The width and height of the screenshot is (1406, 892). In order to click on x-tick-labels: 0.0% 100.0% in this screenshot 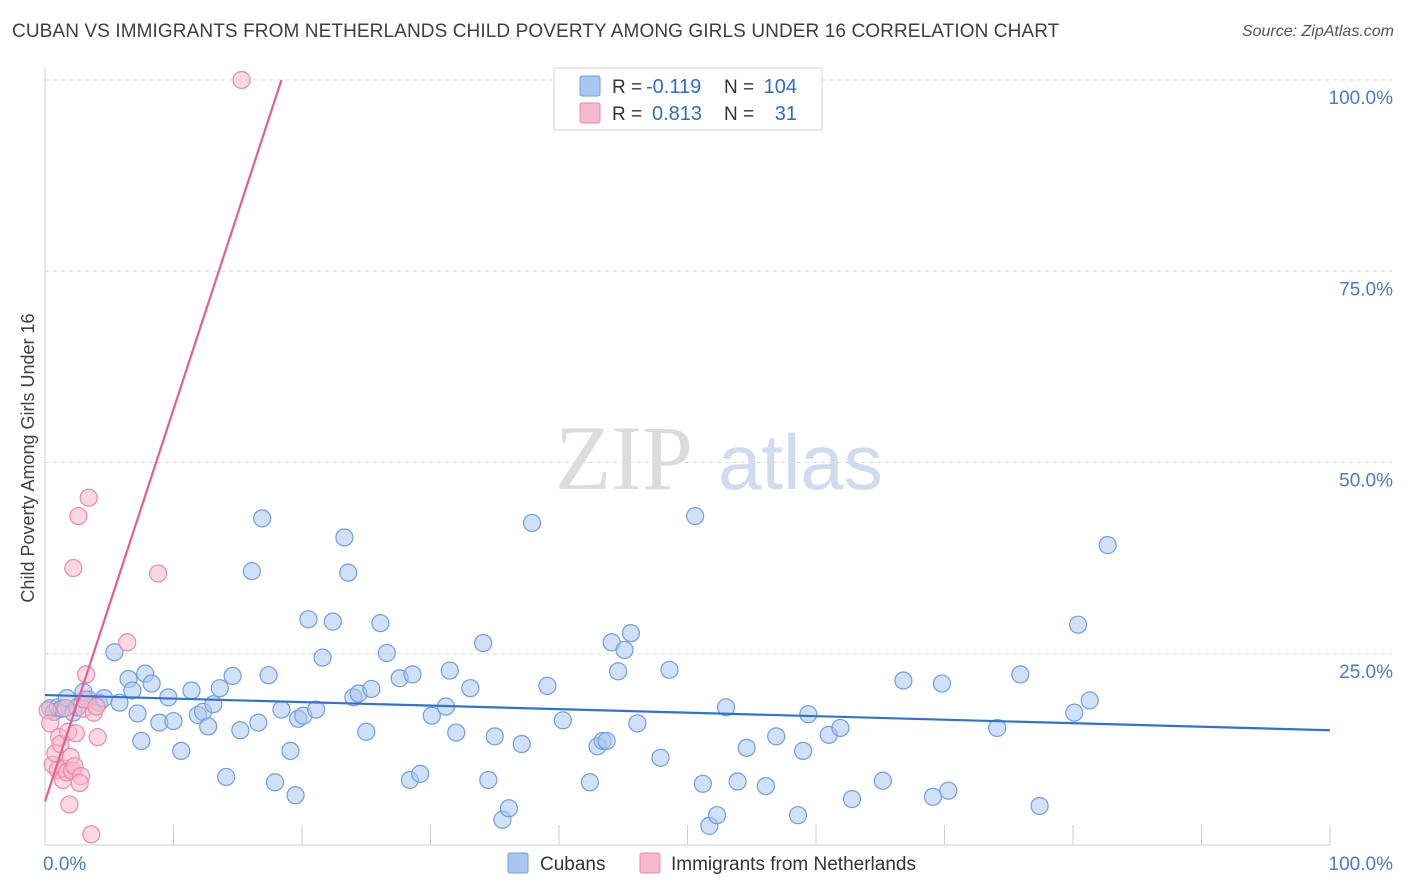, I will do `click(718, 864)`.